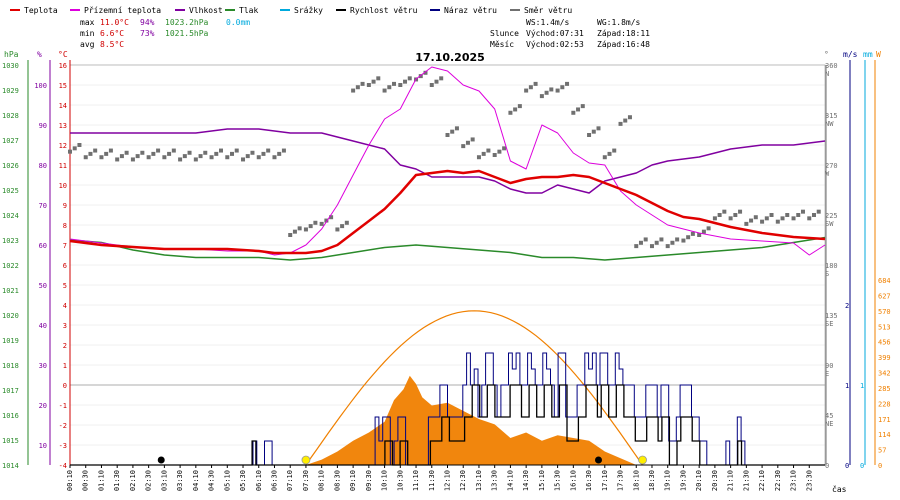  Describe the element at coordinates (555, 44) in the screenshot. I see `moonrise-info: Východ:02:53` at that location.